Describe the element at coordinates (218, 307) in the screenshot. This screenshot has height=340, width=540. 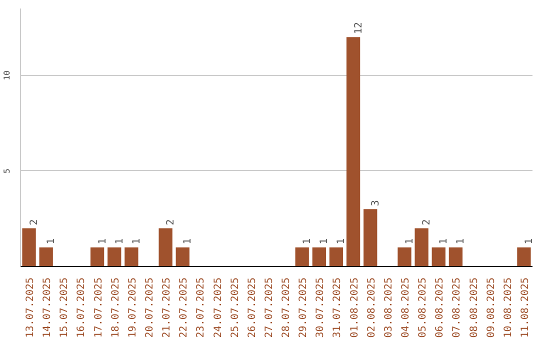
I see `x-tick-label: 24.07.2025` at that location.